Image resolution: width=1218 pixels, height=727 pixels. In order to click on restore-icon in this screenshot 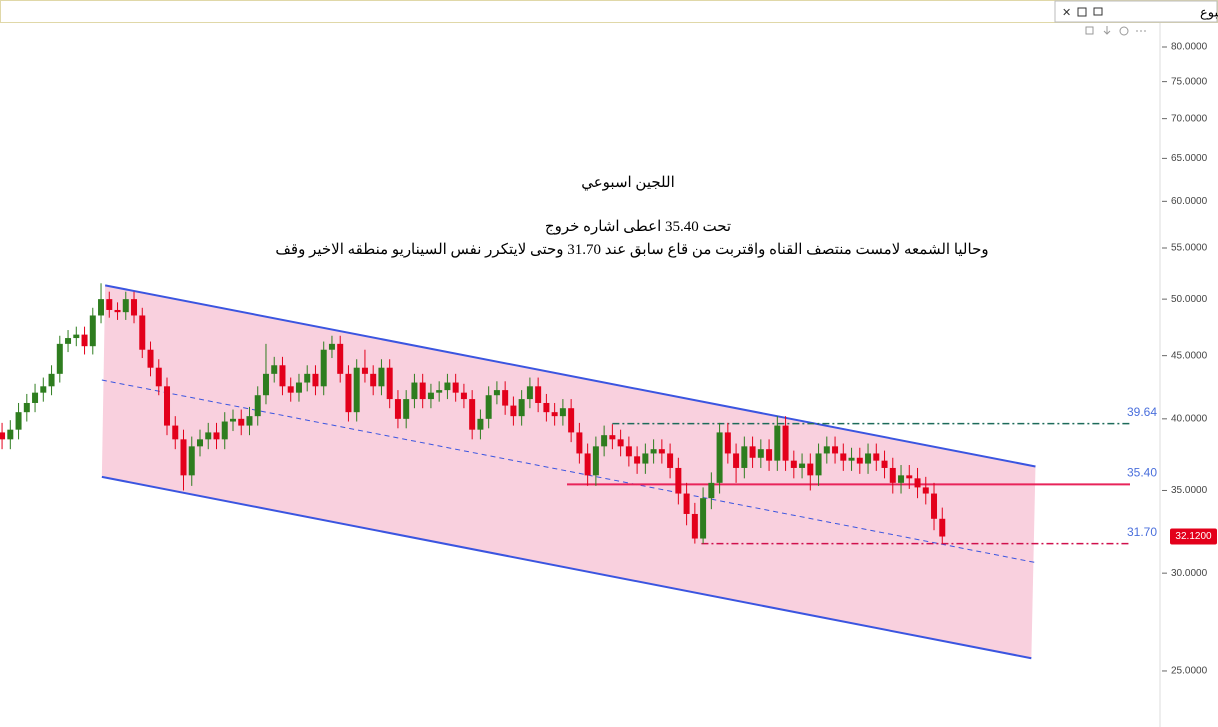, I will do `click(1098, 11)`.